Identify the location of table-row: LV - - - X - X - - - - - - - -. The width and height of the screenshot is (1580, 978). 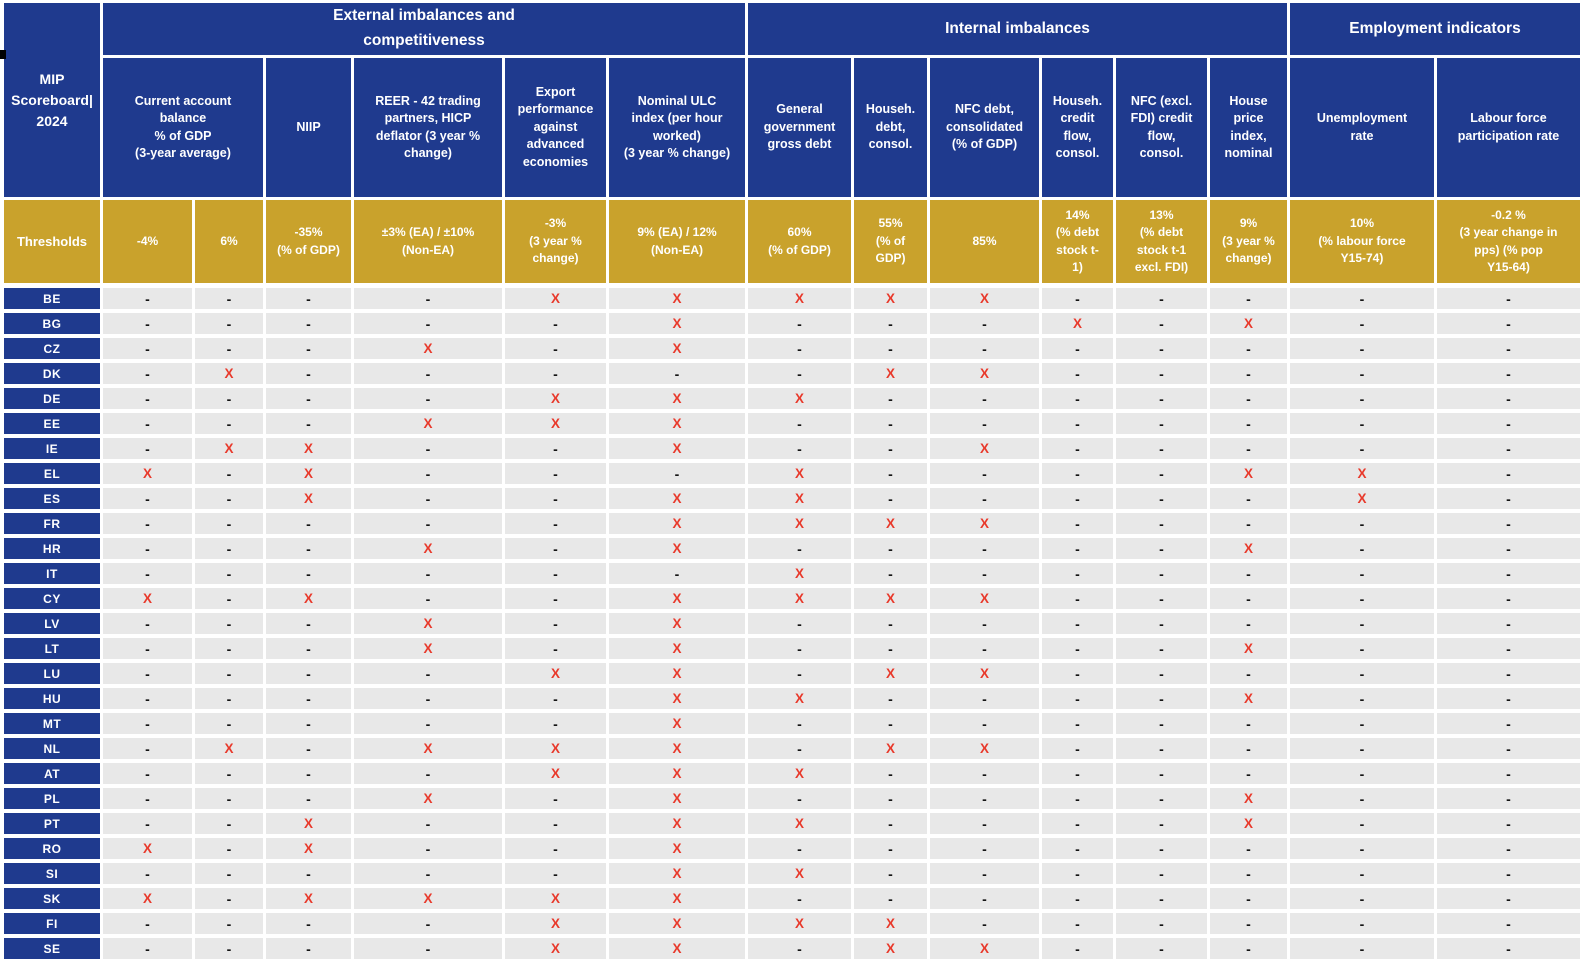
(792, 623).